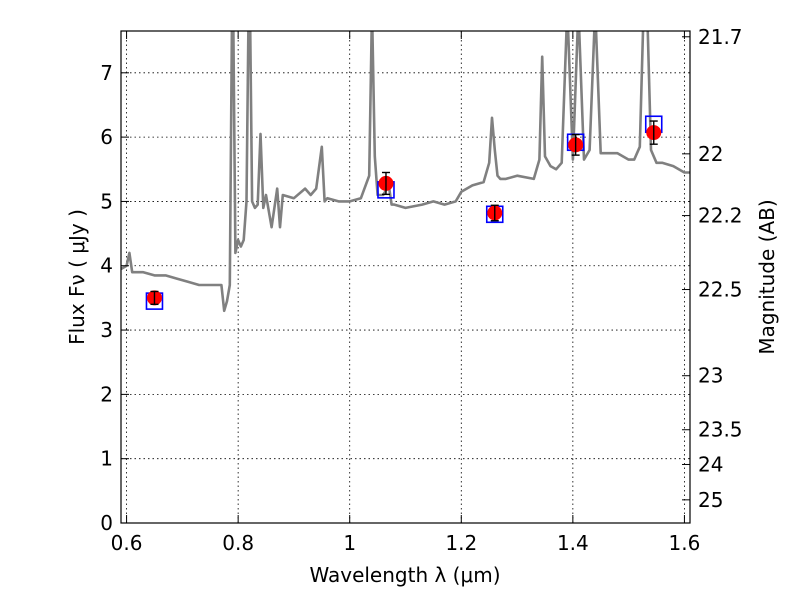  What do you see at coordinates (106, 137) in the screenshot?
I see `y-tick-label: 6` at bounding box center [106, 137].